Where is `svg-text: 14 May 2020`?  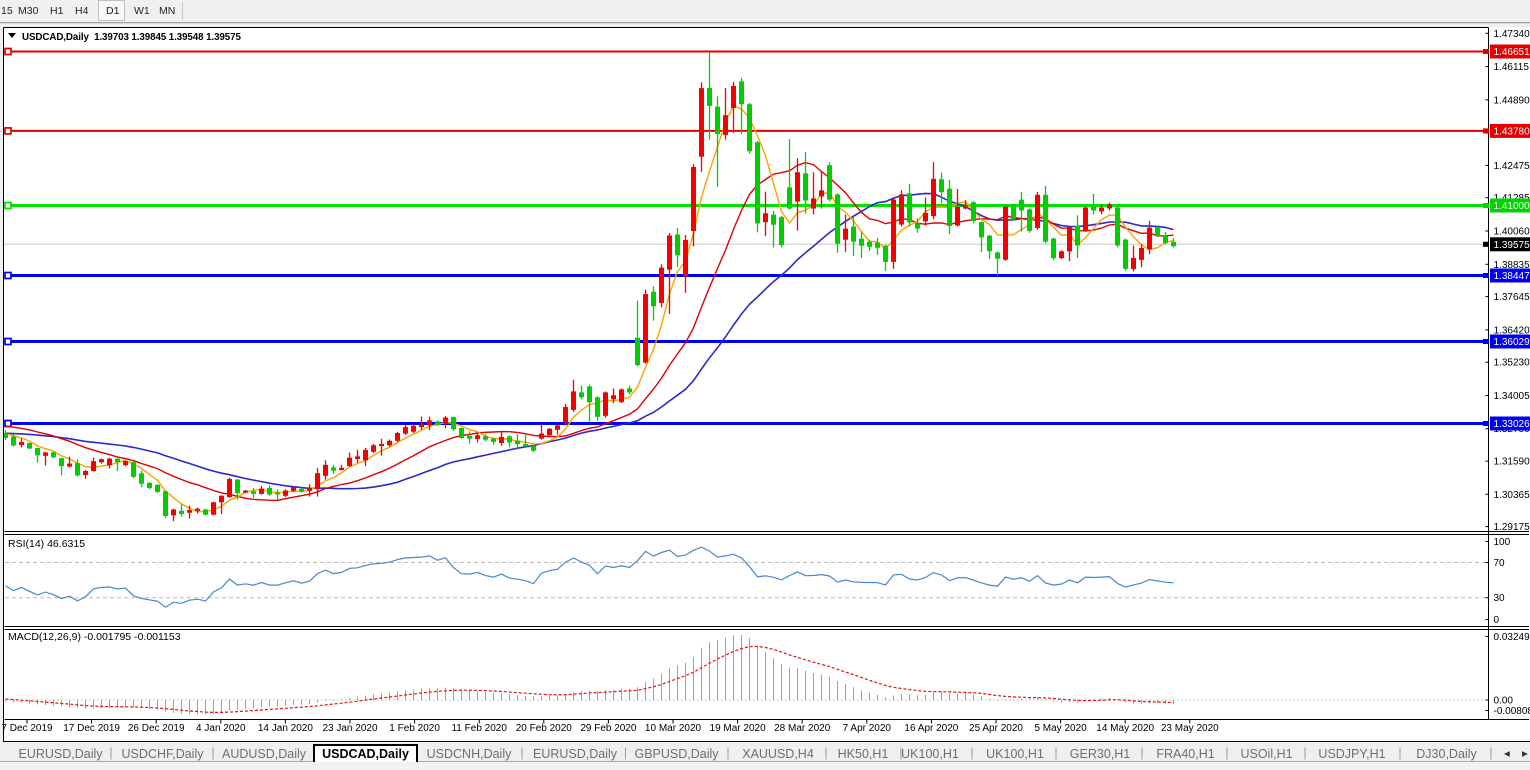 svg-text: 14 May 2020 is located at coordinates (1125, 728).